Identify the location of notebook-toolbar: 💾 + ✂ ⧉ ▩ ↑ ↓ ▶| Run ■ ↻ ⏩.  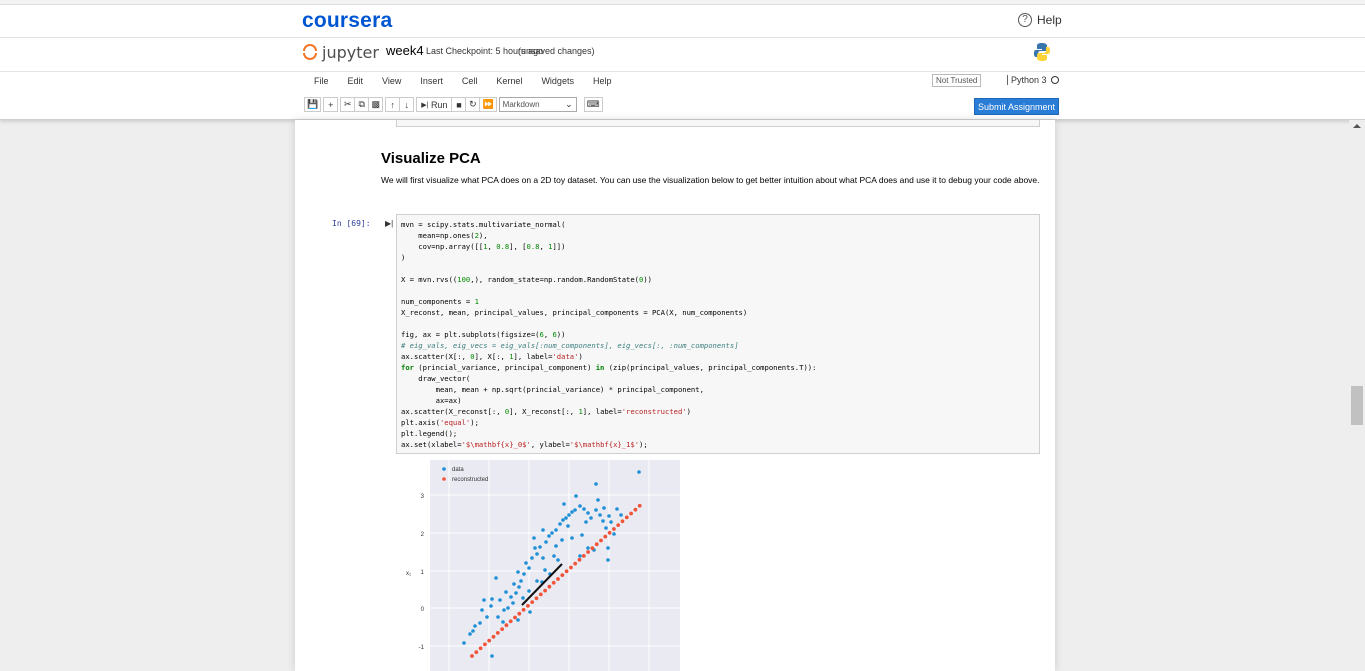
(453, 104).